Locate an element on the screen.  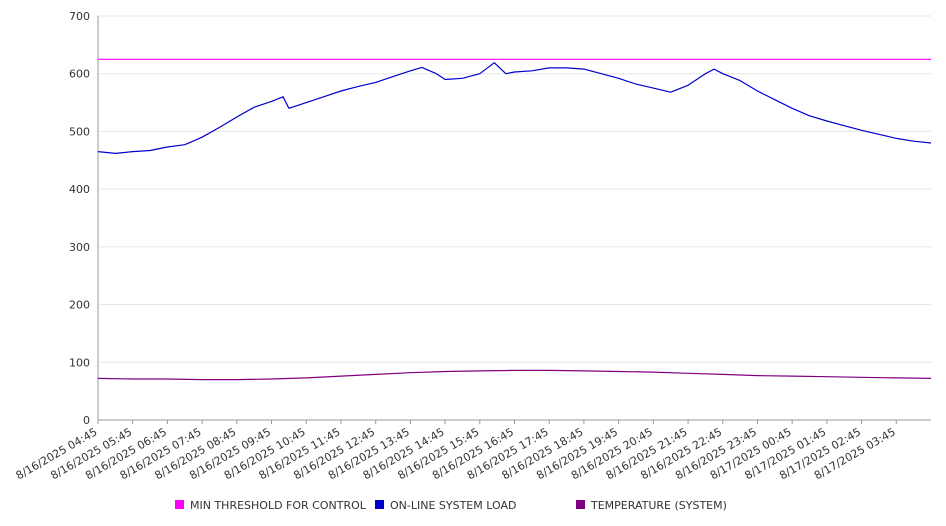
legend-label-2: ON-LINE SYSTEM LOAD is located at coordinates (453, 505).